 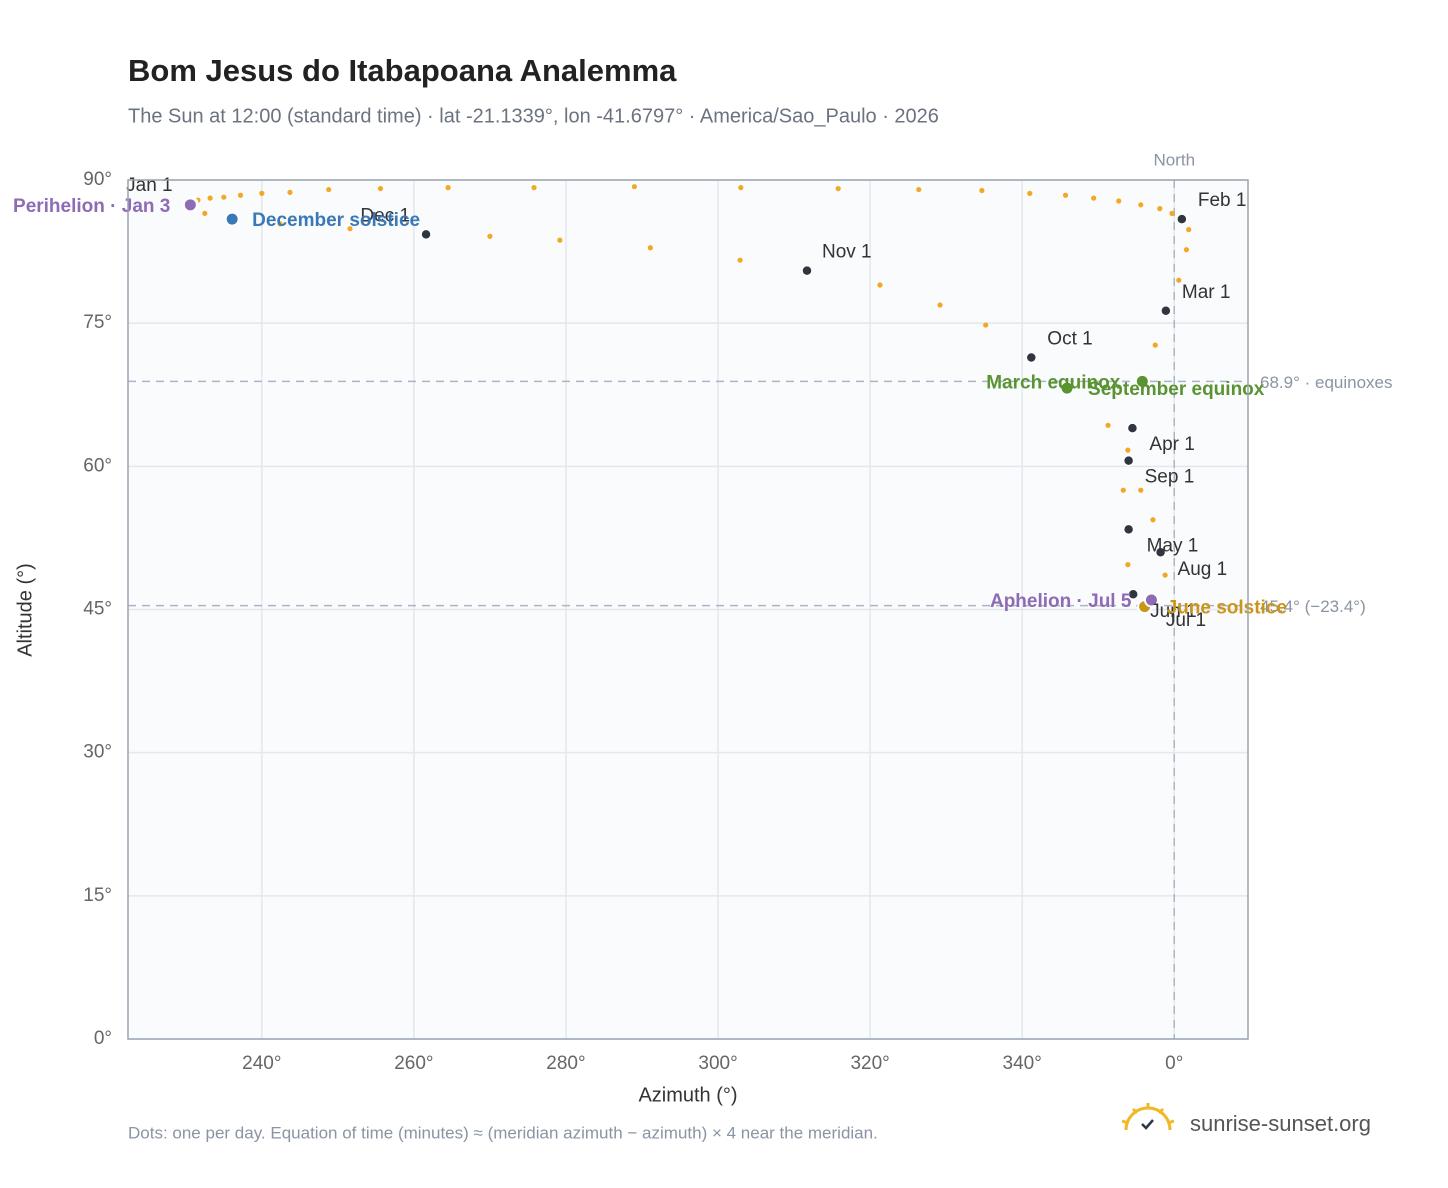 I want to click on month-label: Sep 1, so click(x=1170, y=477).